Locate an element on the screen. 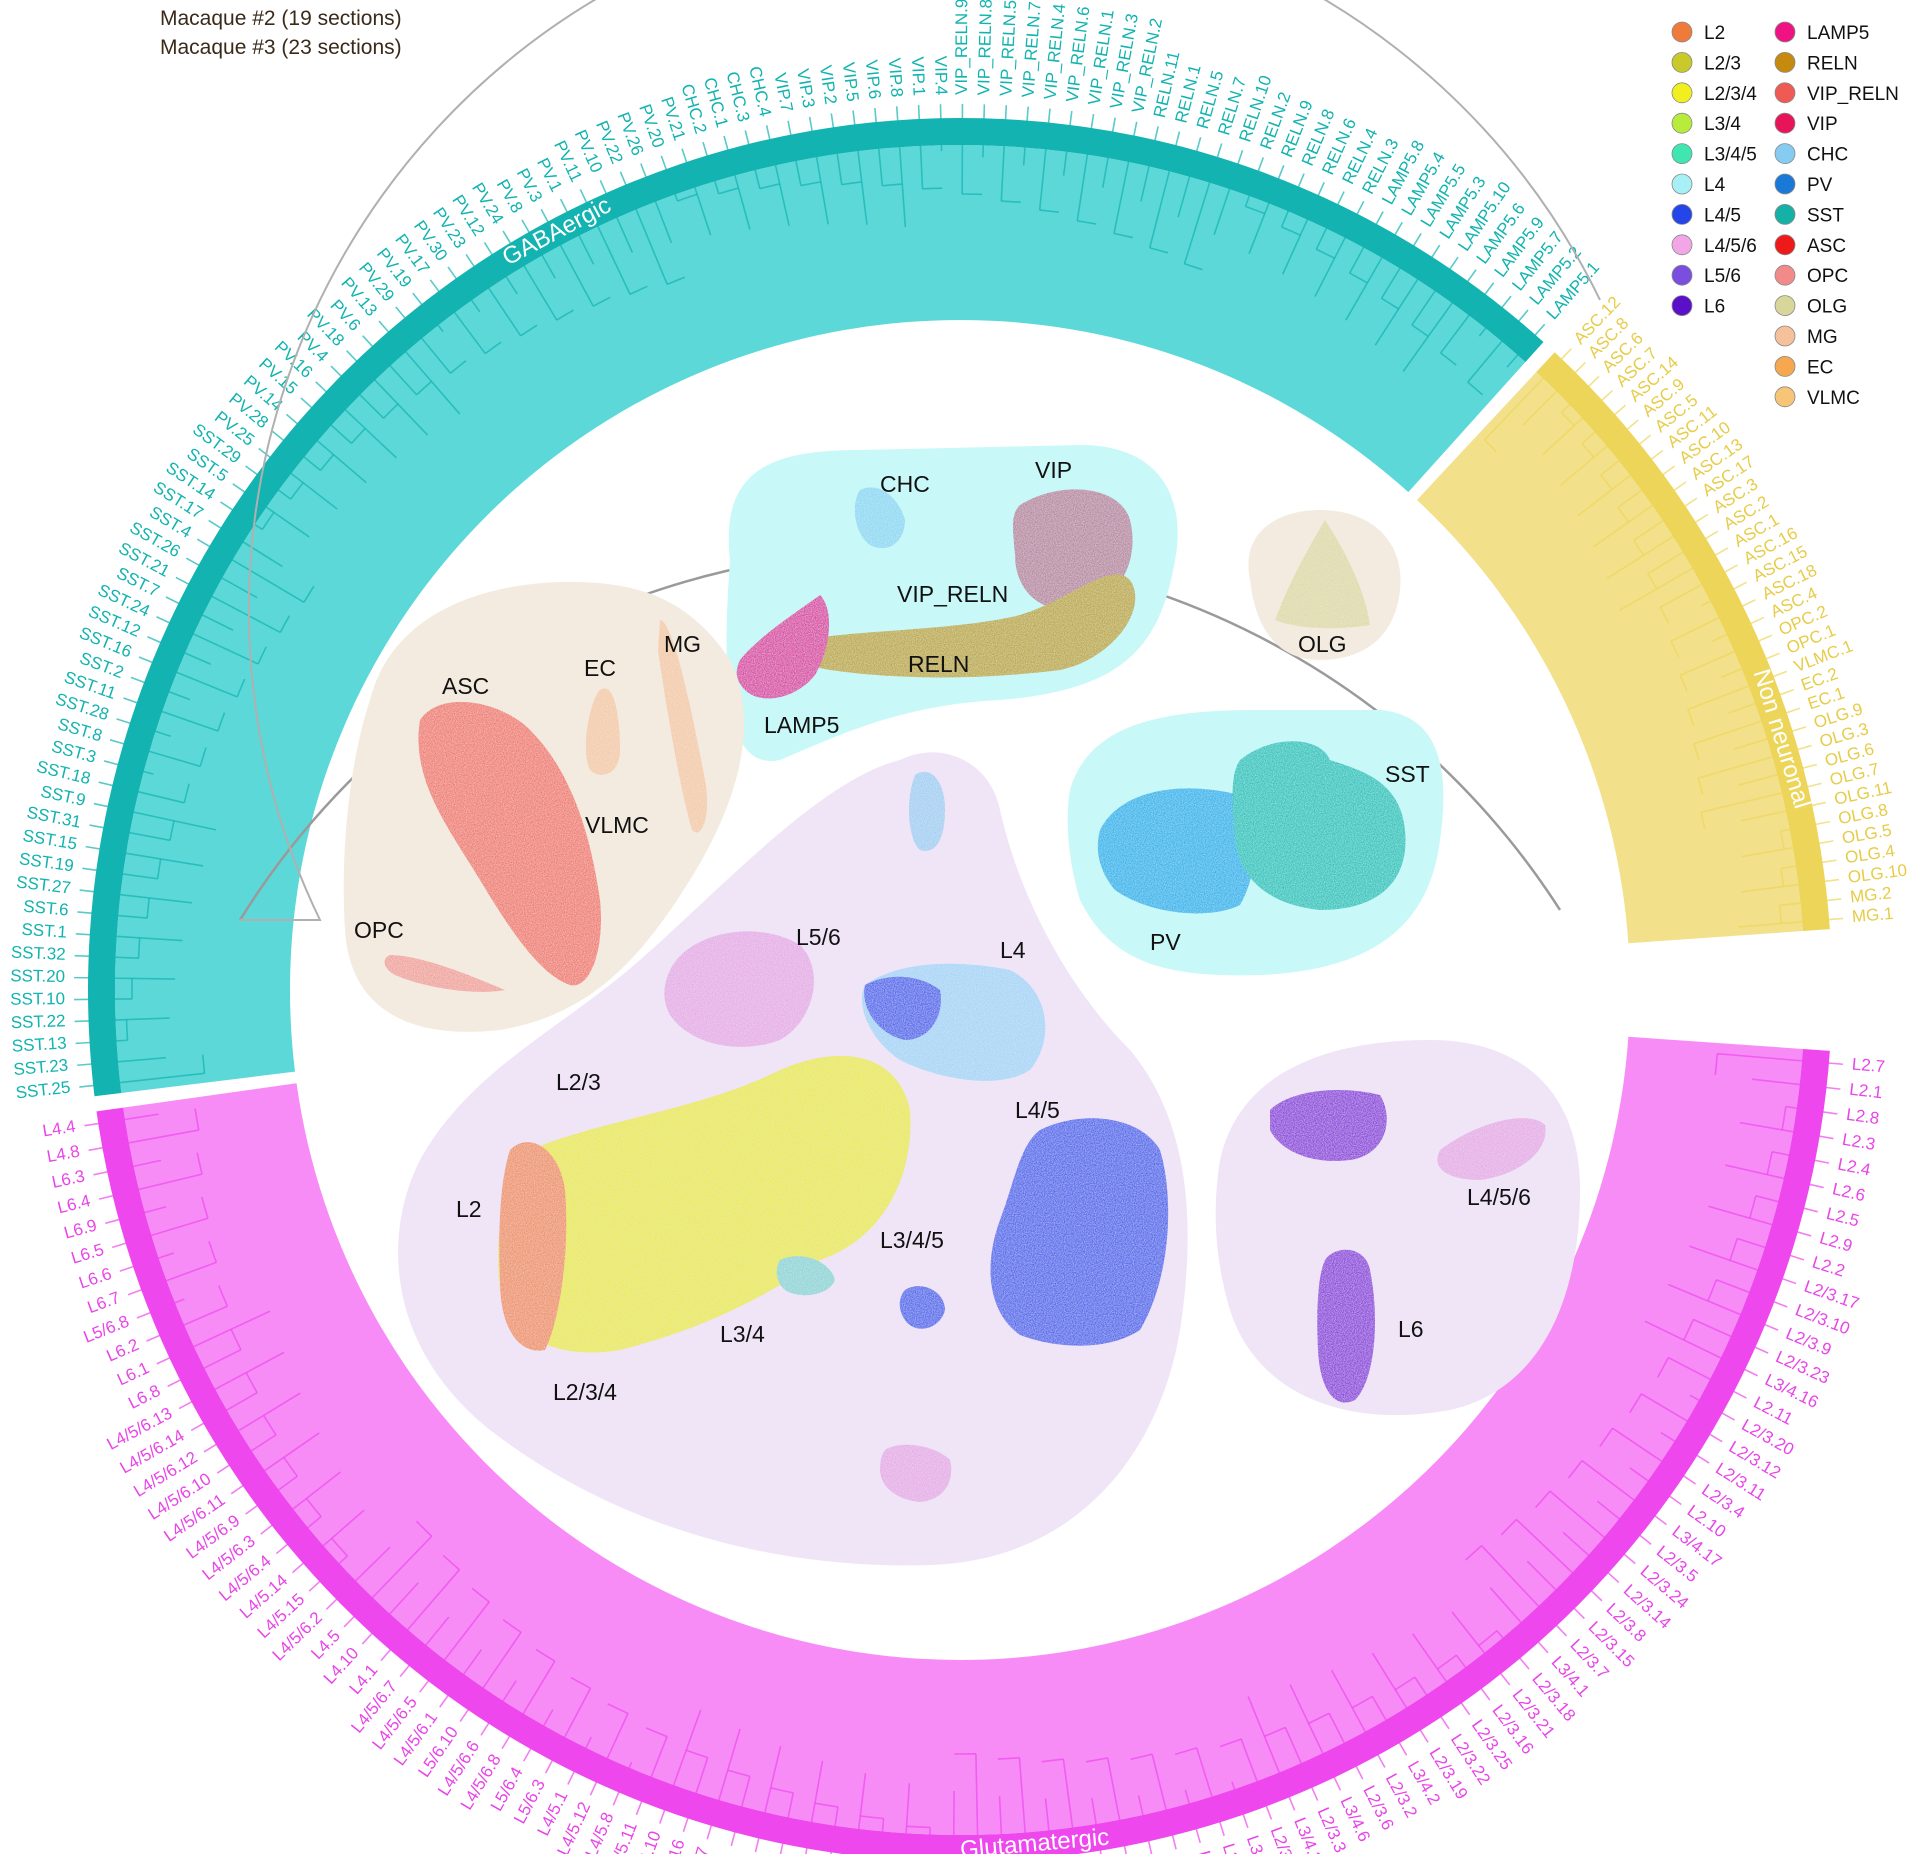 Image resolution: width=1920 pixels, height=1859 pixels. leaf-label: SST.19 is located at coordinates (46, 862).